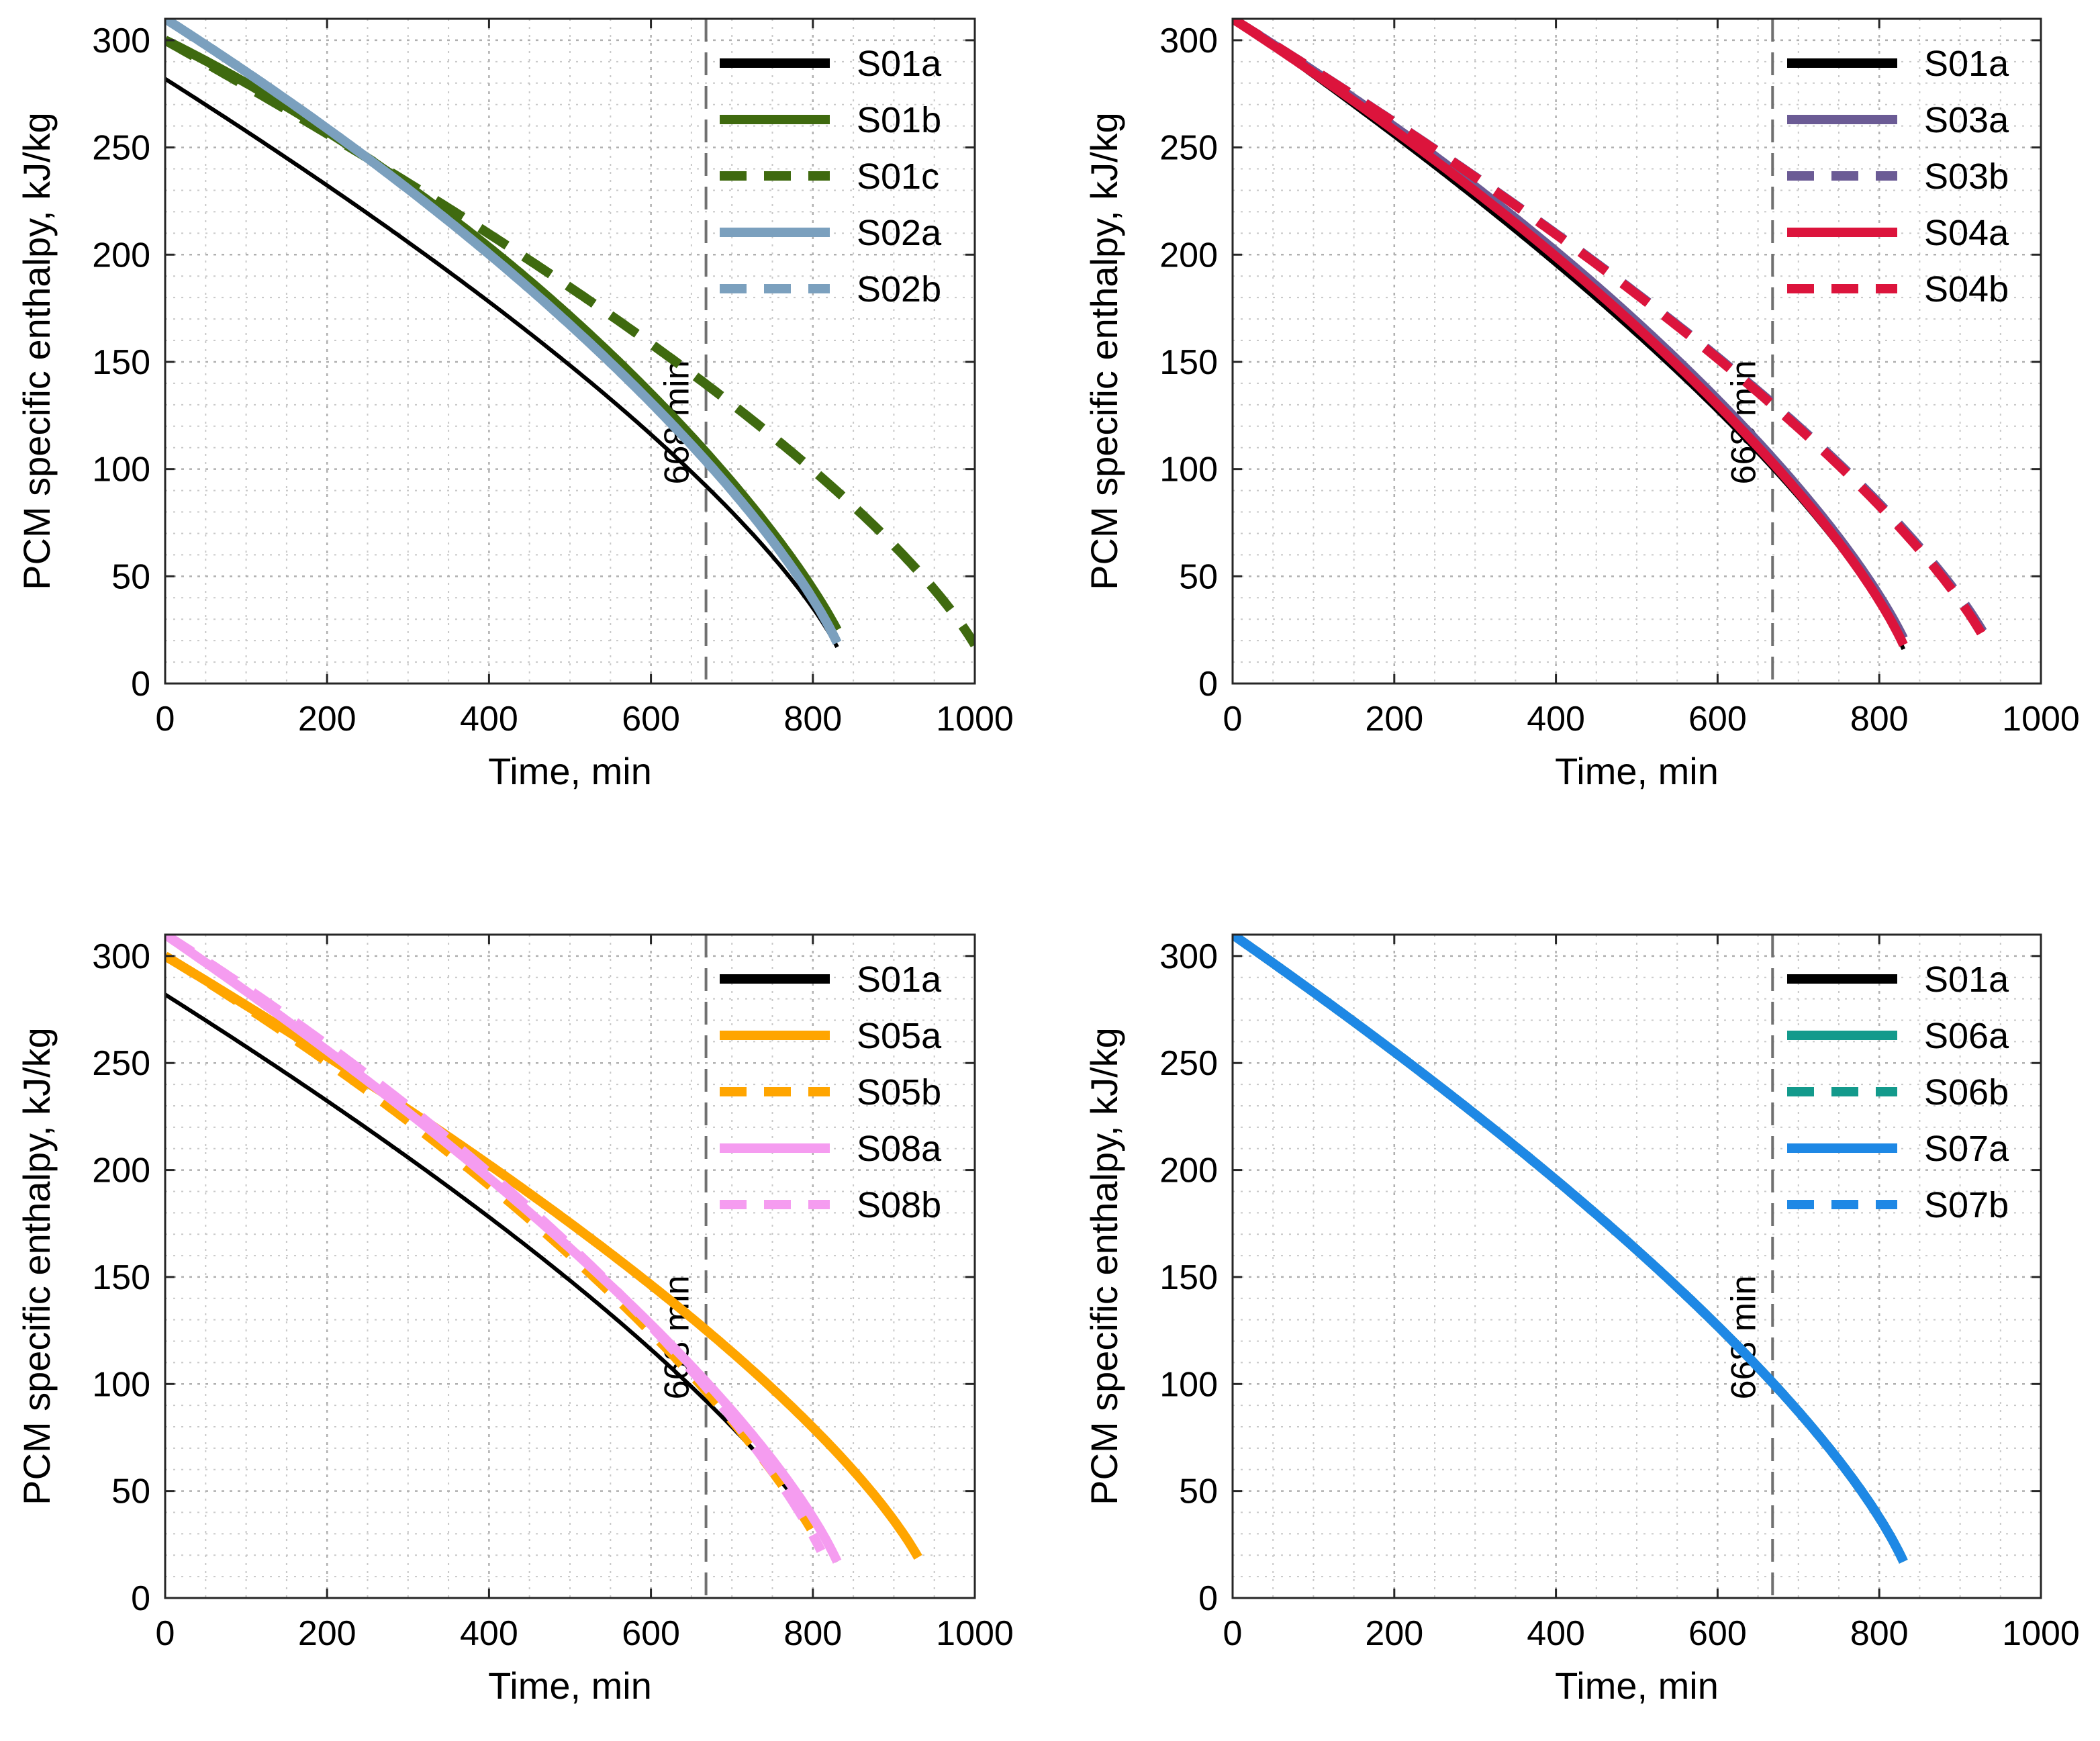 The height and width of the screenshot is (1741, 2100). What do you see at coordinates (899, 1036) in the screenshot?
I see `legend-label-S05a: S05a` at bounding box center [899, 1036].